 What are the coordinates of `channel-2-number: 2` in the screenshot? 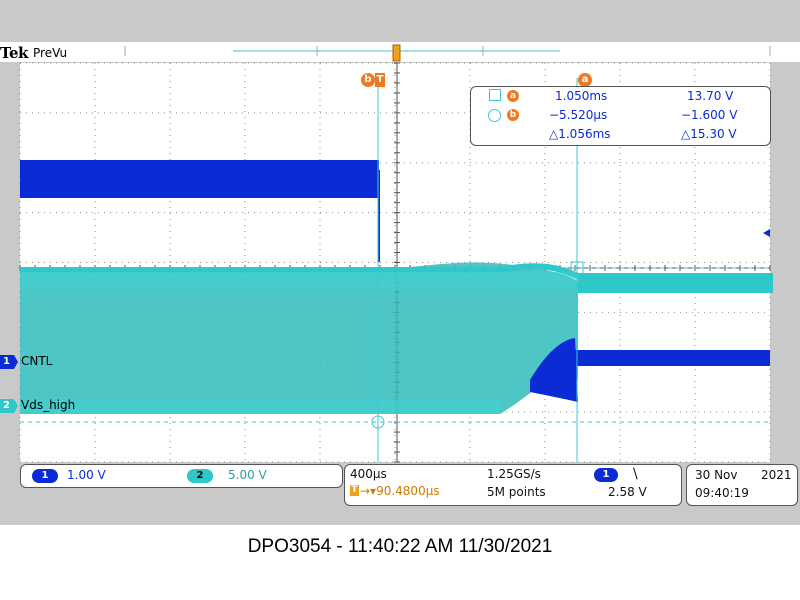 It's located at (6, 405).